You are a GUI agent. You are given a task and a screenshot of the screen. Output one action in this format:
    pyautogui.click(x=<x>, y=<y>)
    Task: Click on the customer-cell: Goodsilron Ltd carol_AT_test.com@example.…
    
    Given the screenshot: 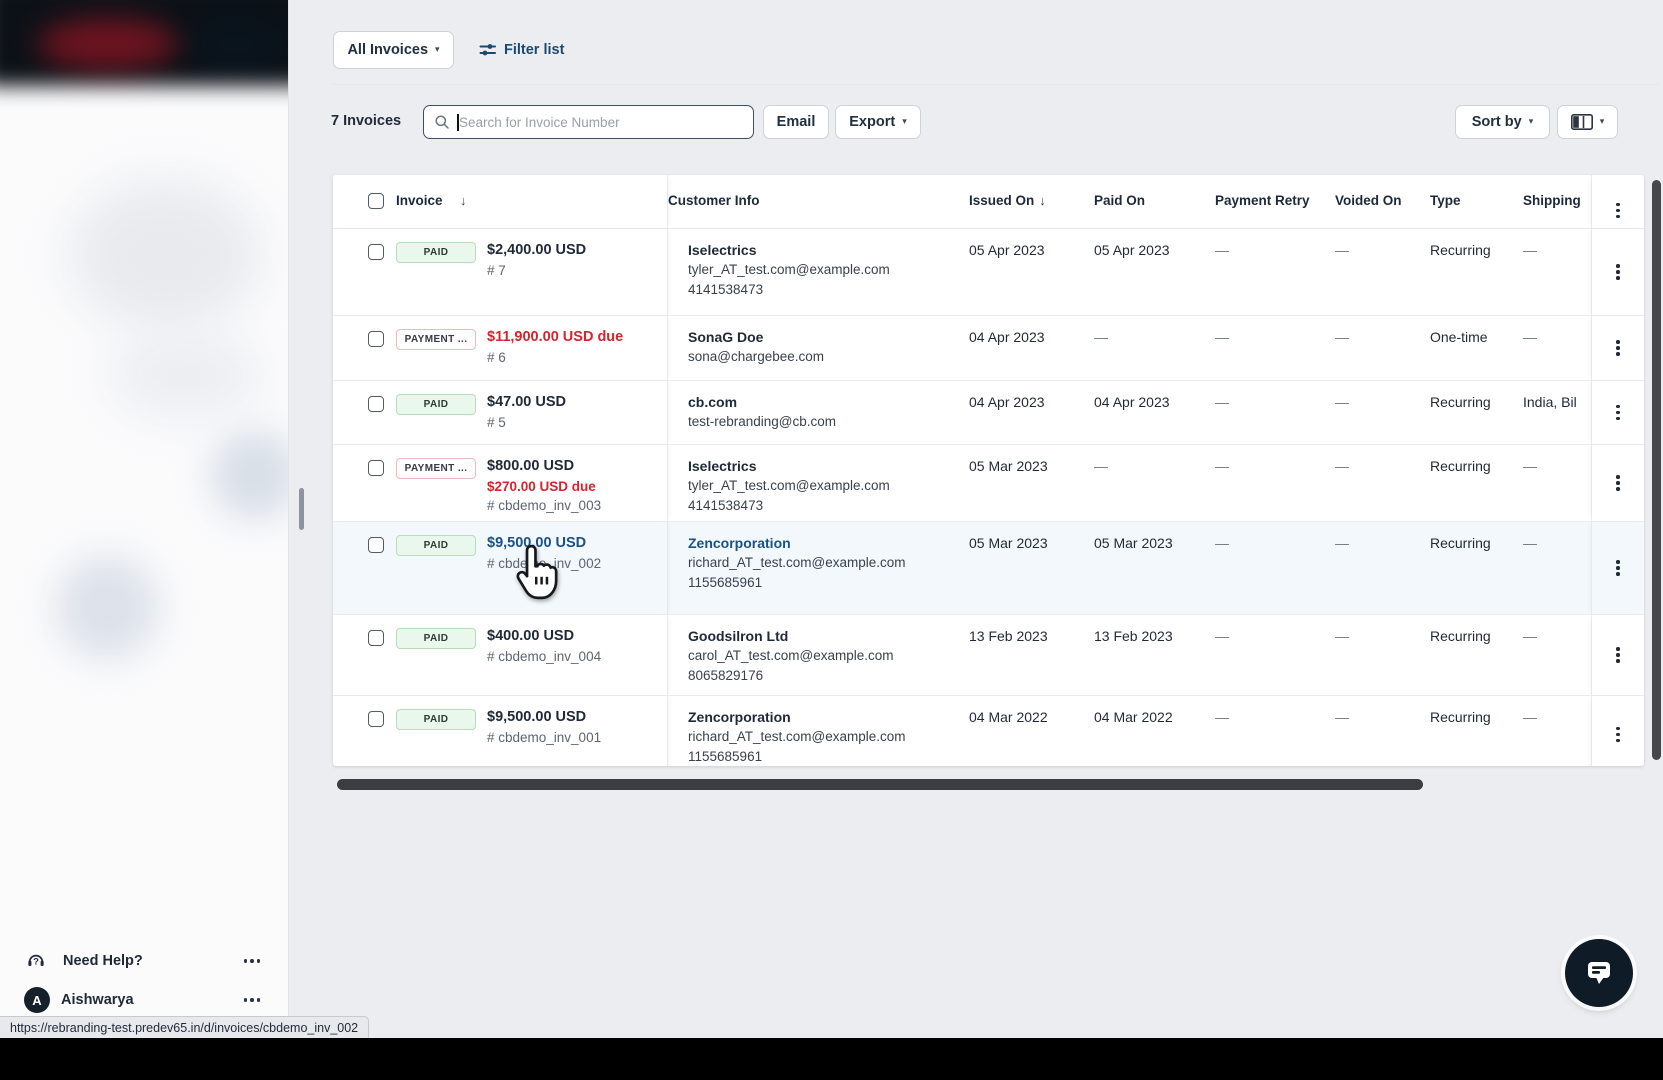 What is the action you would take?
    pyautogui.click(x=814, y=655)
    